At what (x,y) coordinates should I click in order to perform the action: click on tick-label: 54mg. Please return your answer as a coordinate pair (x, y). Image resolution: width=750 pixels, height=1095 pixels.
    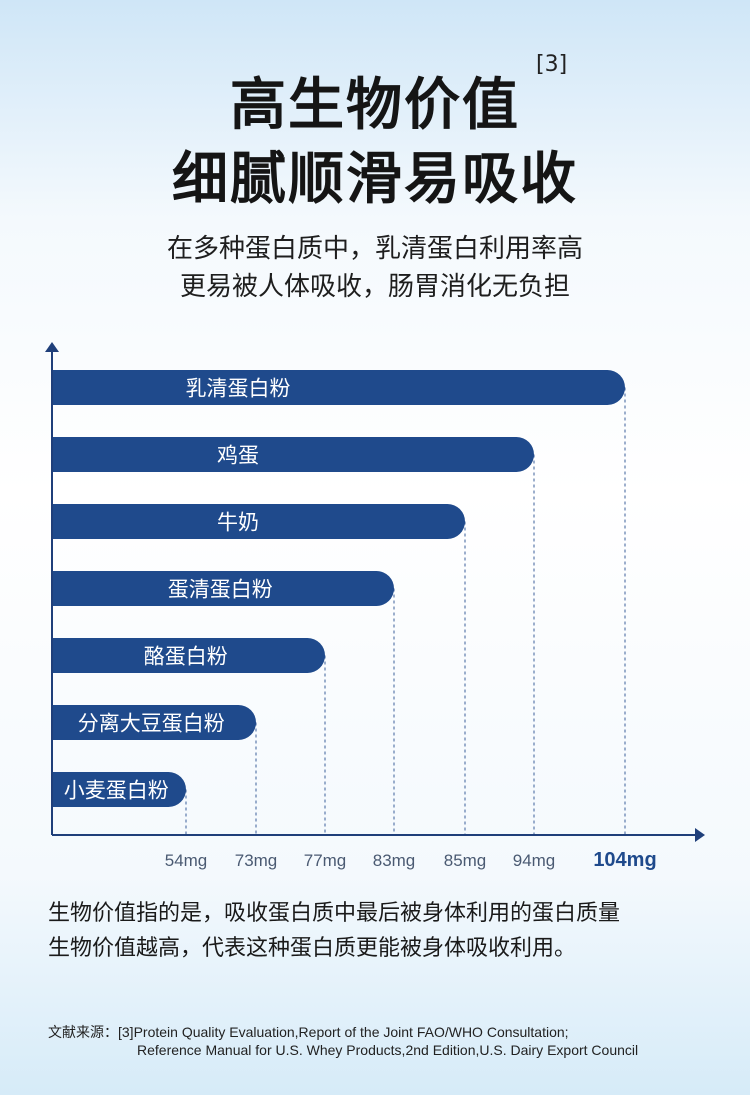
    Looking at the image, I should click on (186, 860).